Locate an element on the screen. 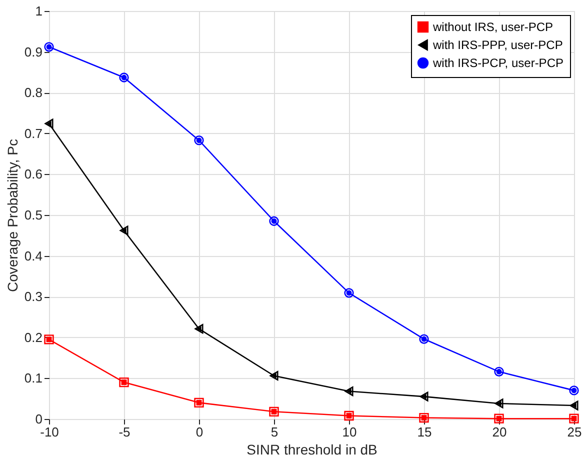  x-tick-label: 5 is located at coordinates (274, 432).